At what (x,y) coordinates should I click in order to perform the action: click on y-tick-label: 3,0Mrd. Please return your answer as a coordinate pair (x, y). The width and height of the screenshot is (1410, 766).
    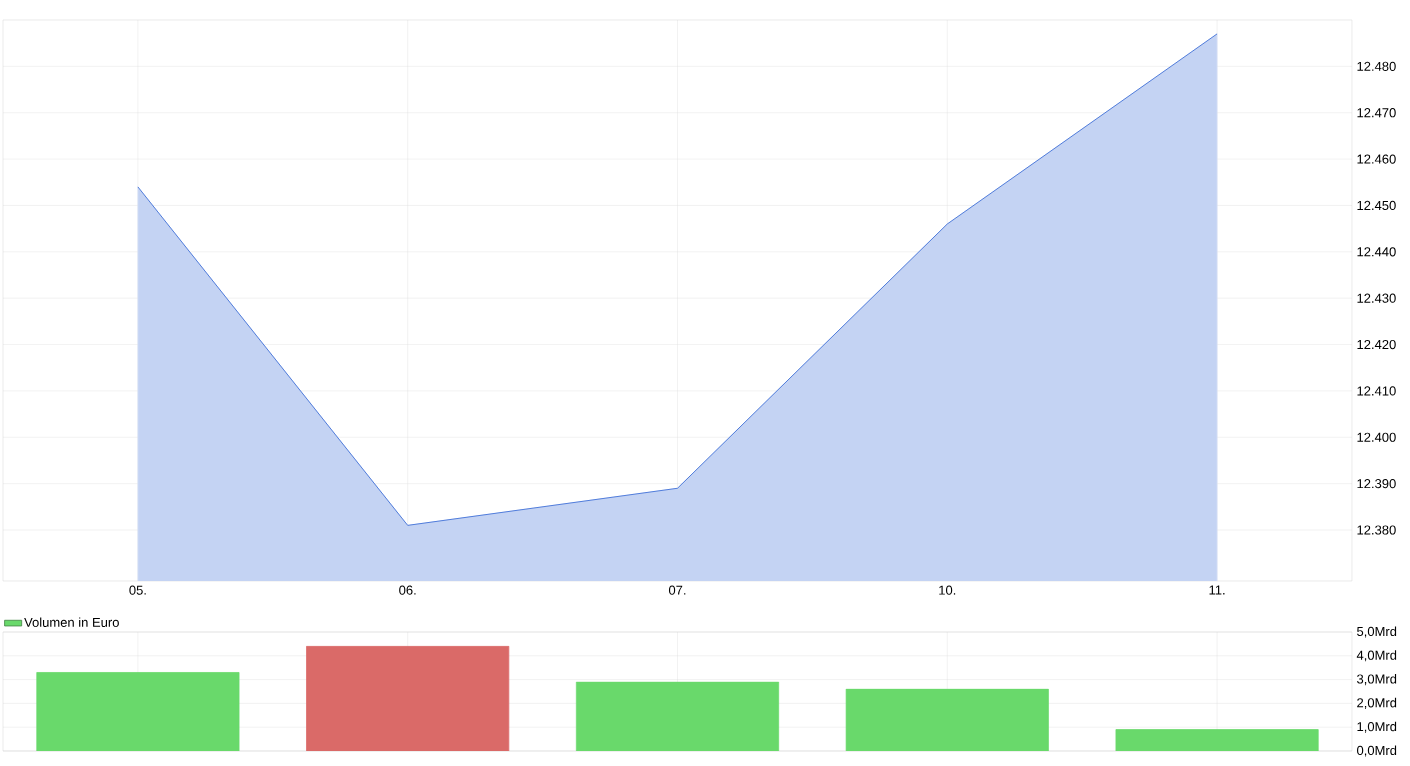
    Looking at the image, I should click on (1377, 680).